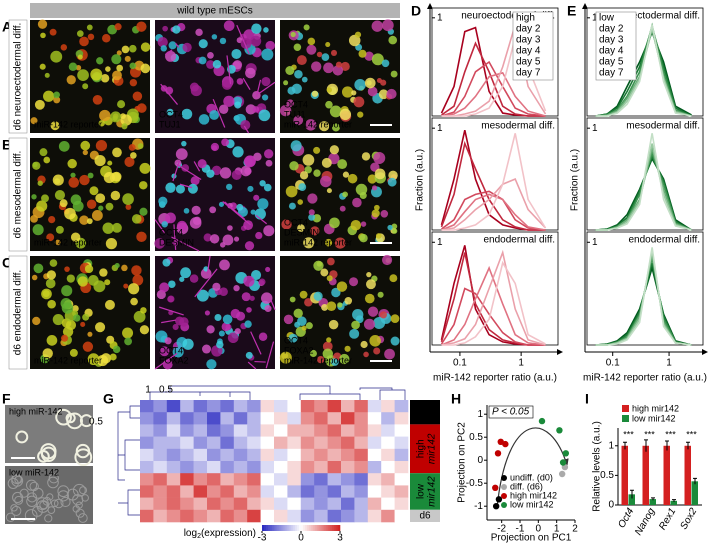 Image resolution: width=708 pixels, height=543 pixels. I want to click on colorbar-tick-label: 3, so click(340, 538).